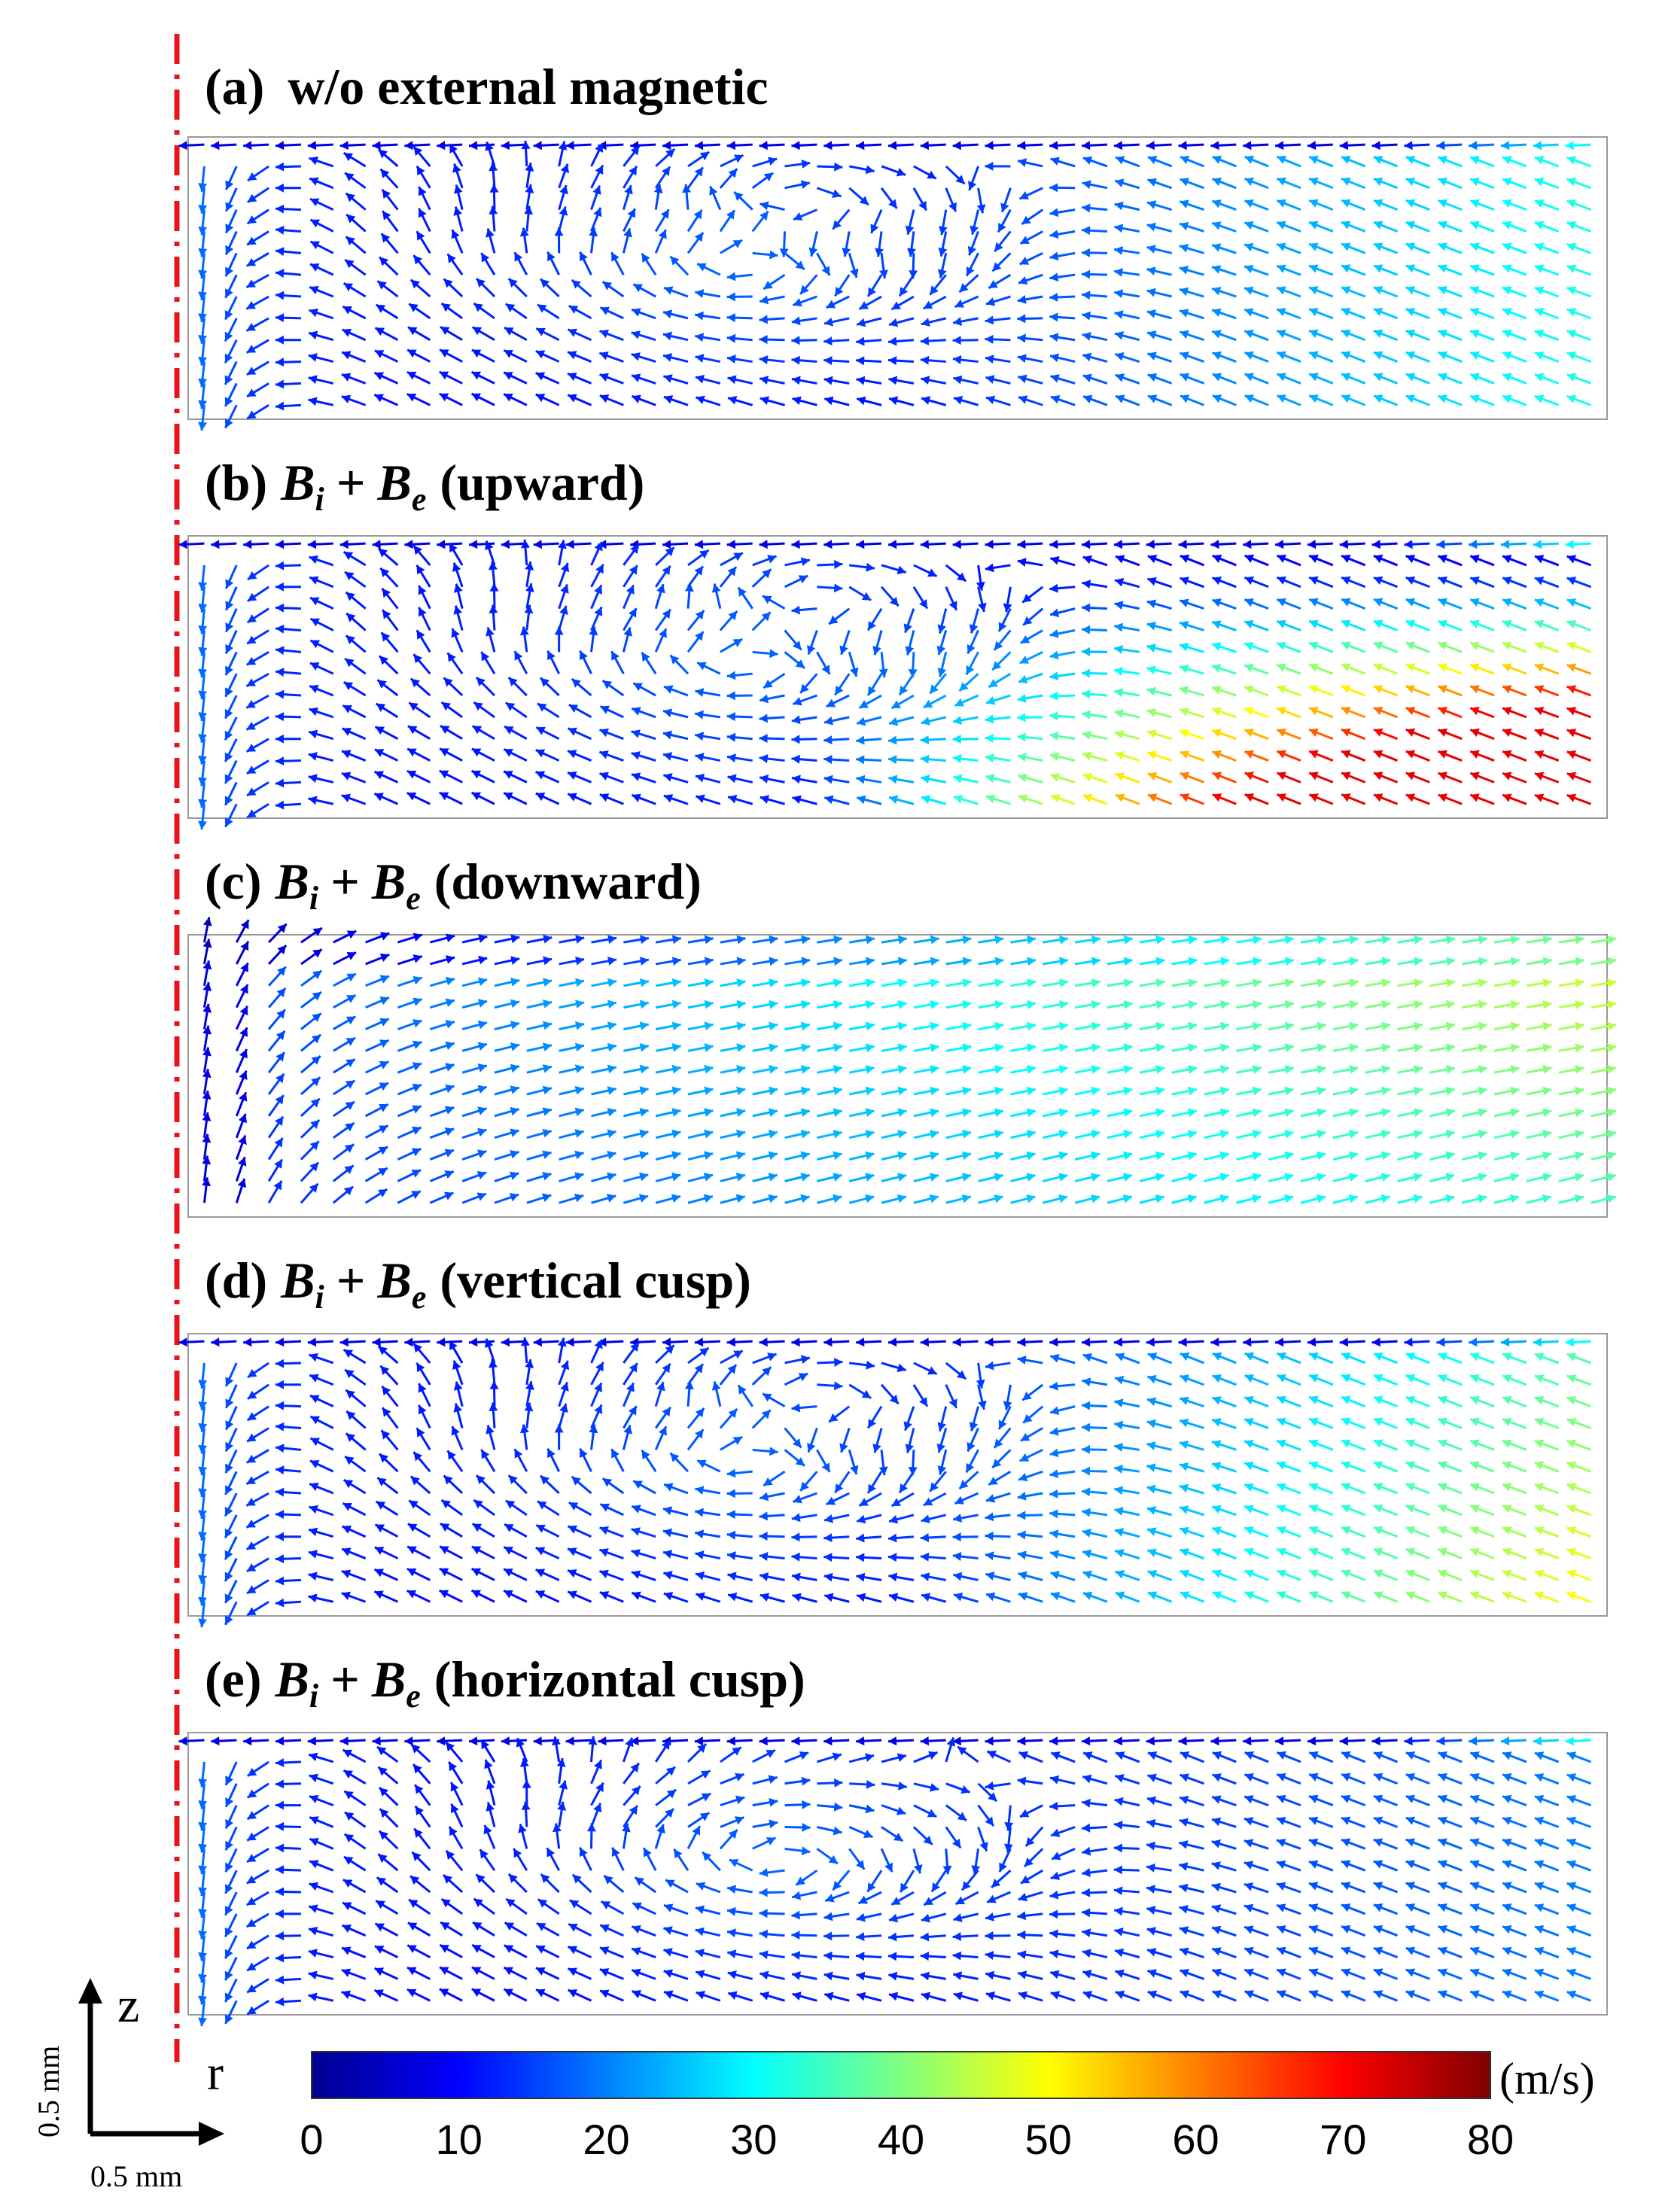 Image resolution: width=1656 pixels, height=2212 pixels. Describe the element at coordinates (1048, 2139) in the screenshot. I see `colorbar-tick-label: 50` at that location.